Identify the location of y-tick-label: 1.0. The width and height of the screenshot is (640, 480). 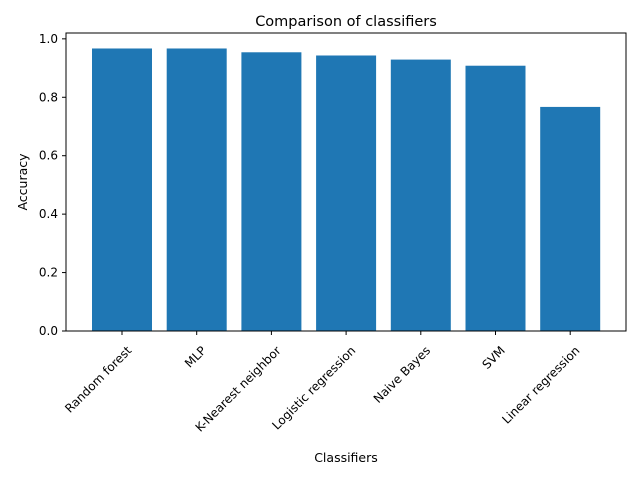
(48, 39).